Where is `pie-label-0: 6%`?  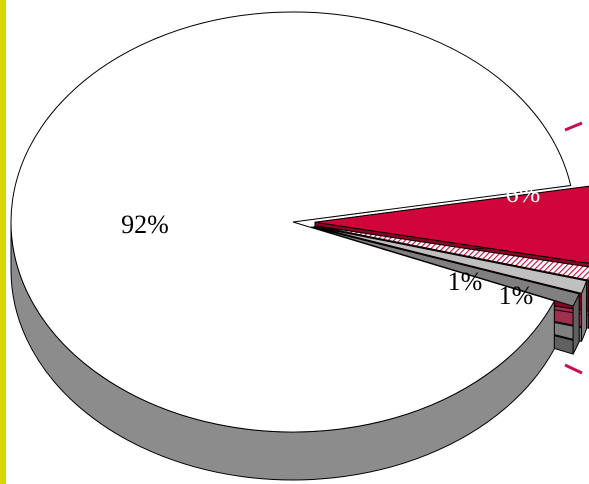 pie-label-0: 6% is located at coordinates (523, 193).